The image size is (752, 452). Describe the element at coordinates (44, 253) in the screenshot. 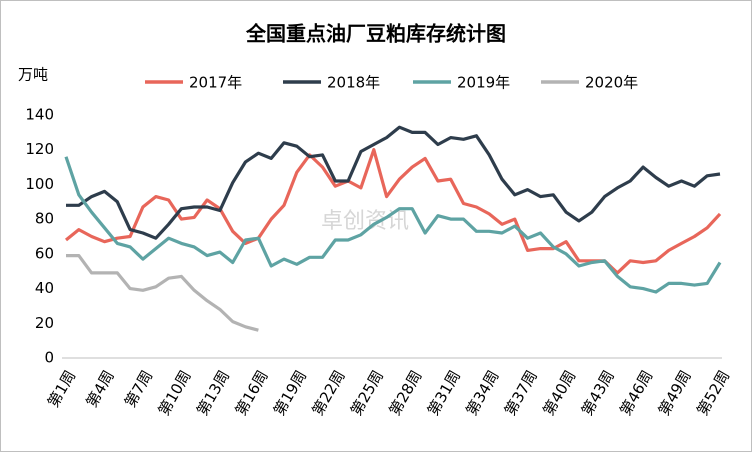

I see `y-tick-label: 60` at that location.